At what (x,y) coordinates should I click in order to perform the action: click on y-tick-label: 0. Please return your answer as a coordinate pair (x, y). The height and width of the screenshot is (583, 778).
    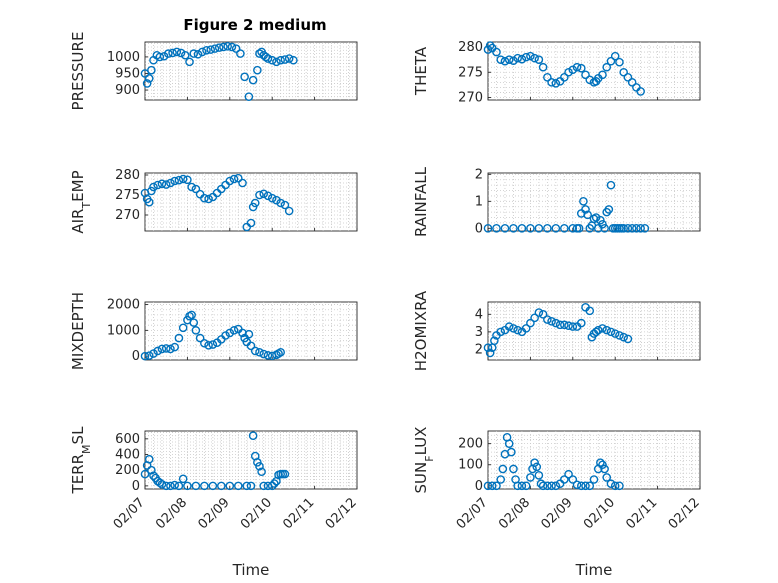
    Looking at the image, I should click on (479, 228).